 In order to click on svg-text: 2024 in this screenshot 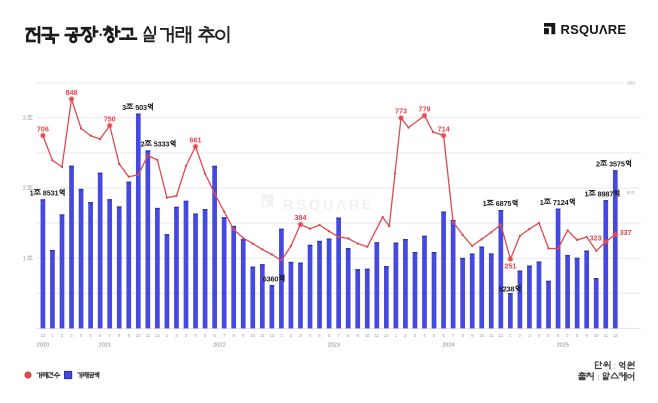, I will do `click(448, 346)`.